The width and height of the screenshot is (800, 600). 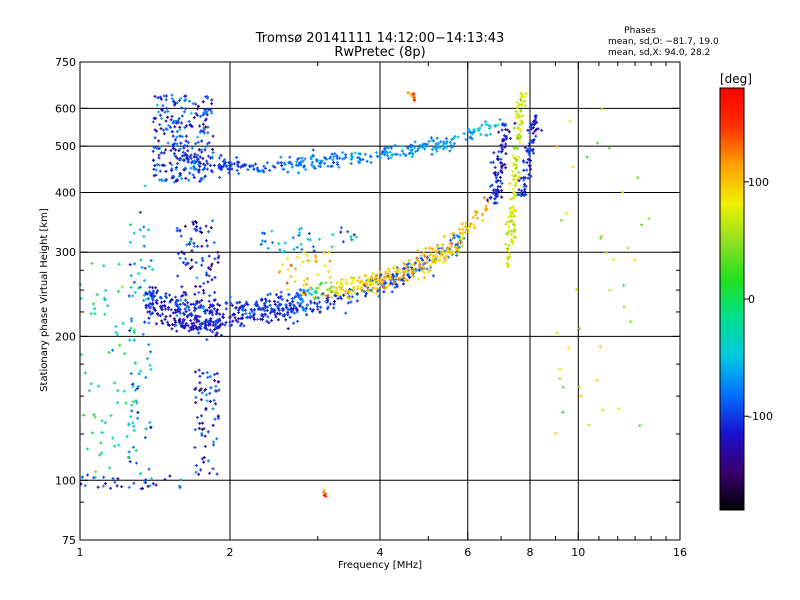 I want to click on y-axis-label: Stationary phase Virtual Height [km], so click(x=44, y=300).